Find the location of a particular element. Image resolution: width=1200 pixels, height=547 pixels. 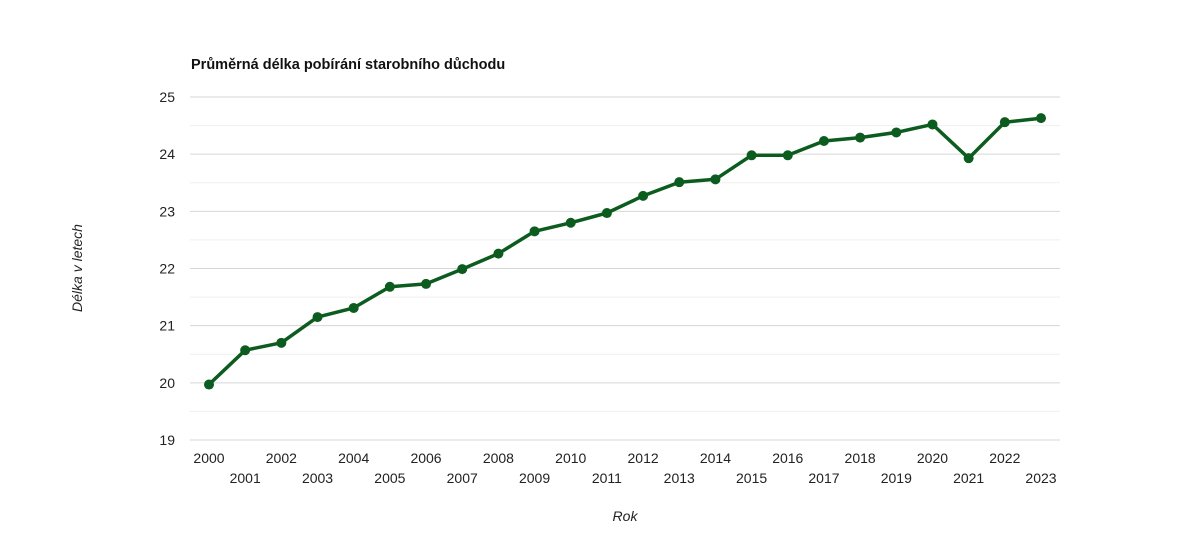

y-tick-label: 24 is located at coordinates (167, 154).